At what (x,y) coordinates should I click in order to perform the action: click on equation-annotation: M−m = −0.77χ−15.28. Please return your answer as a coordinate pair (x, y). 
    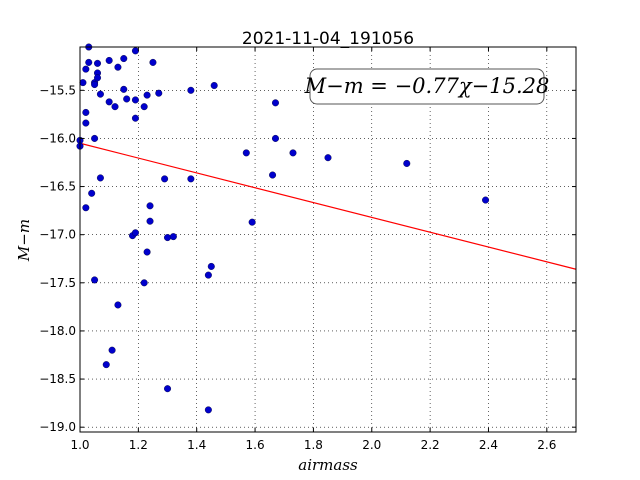
    Looking at the image, I should click on (427, 86).